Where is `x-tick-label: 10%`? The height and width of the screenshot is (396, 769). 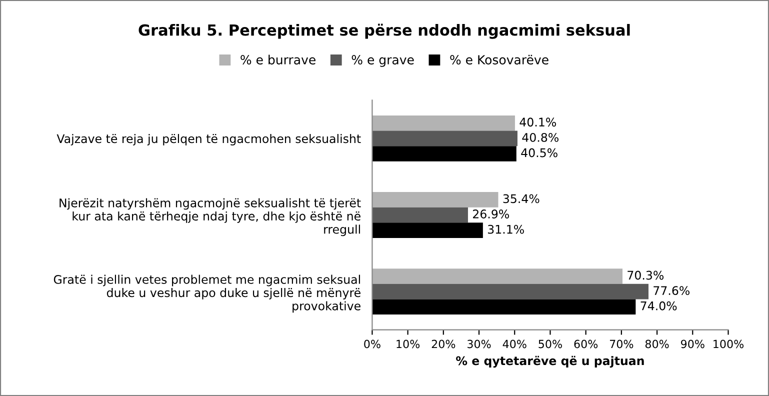 x-tick-label: 10% is located at coordinates (408, 344).